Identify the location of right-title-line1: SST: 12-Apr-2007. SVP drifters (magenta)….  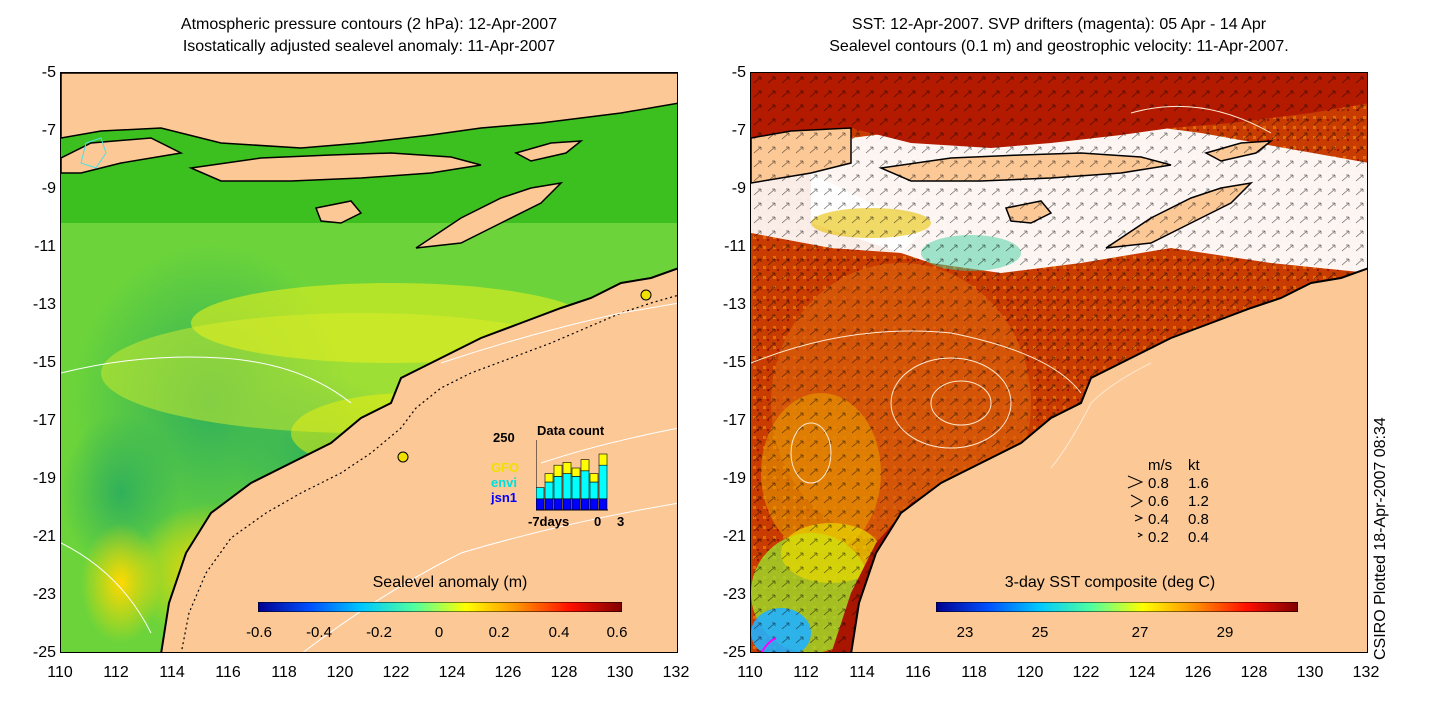
(1059, 24).